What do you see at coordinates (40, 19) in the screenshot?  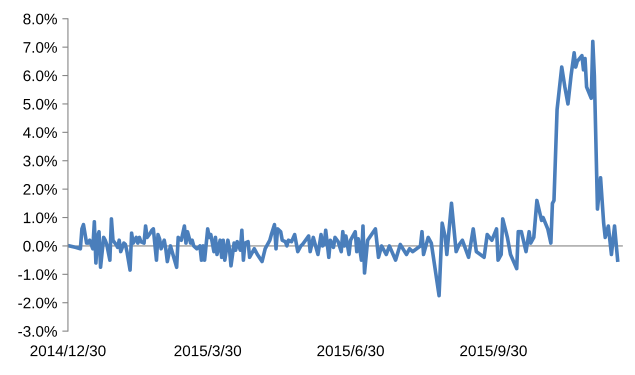 I see `y-tick-label: 8.0%` at bounding box center [40, 19].